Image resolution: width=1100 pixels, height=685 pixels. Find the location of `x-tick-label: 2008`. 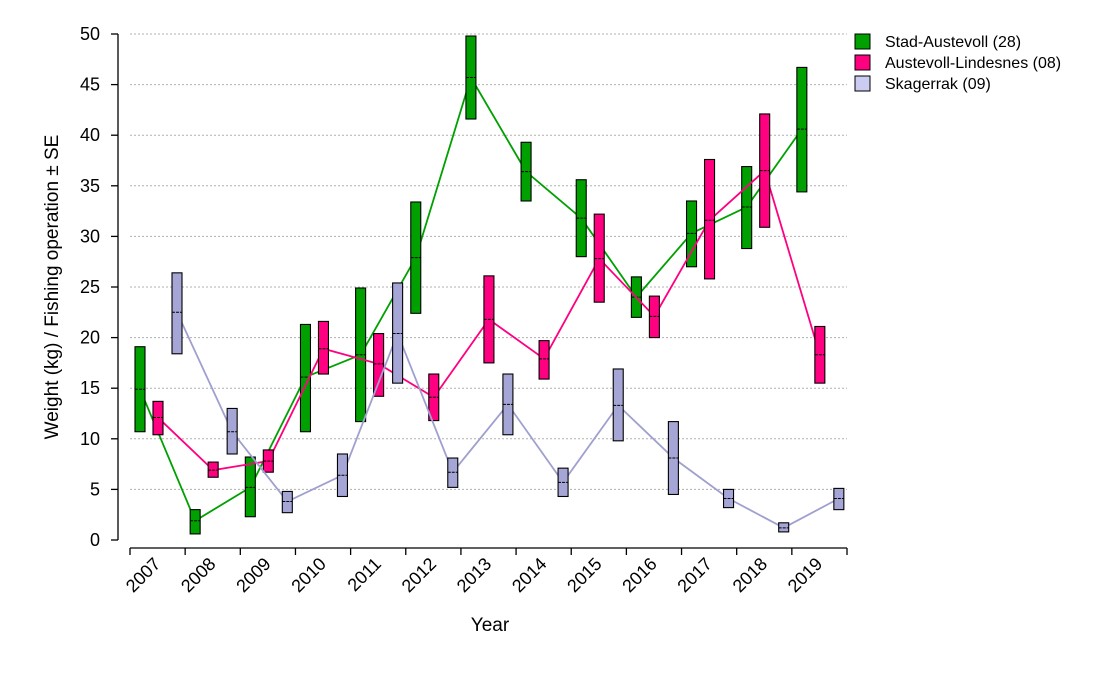

x-tick-label: 2008 is located at coordinates (198, 575).